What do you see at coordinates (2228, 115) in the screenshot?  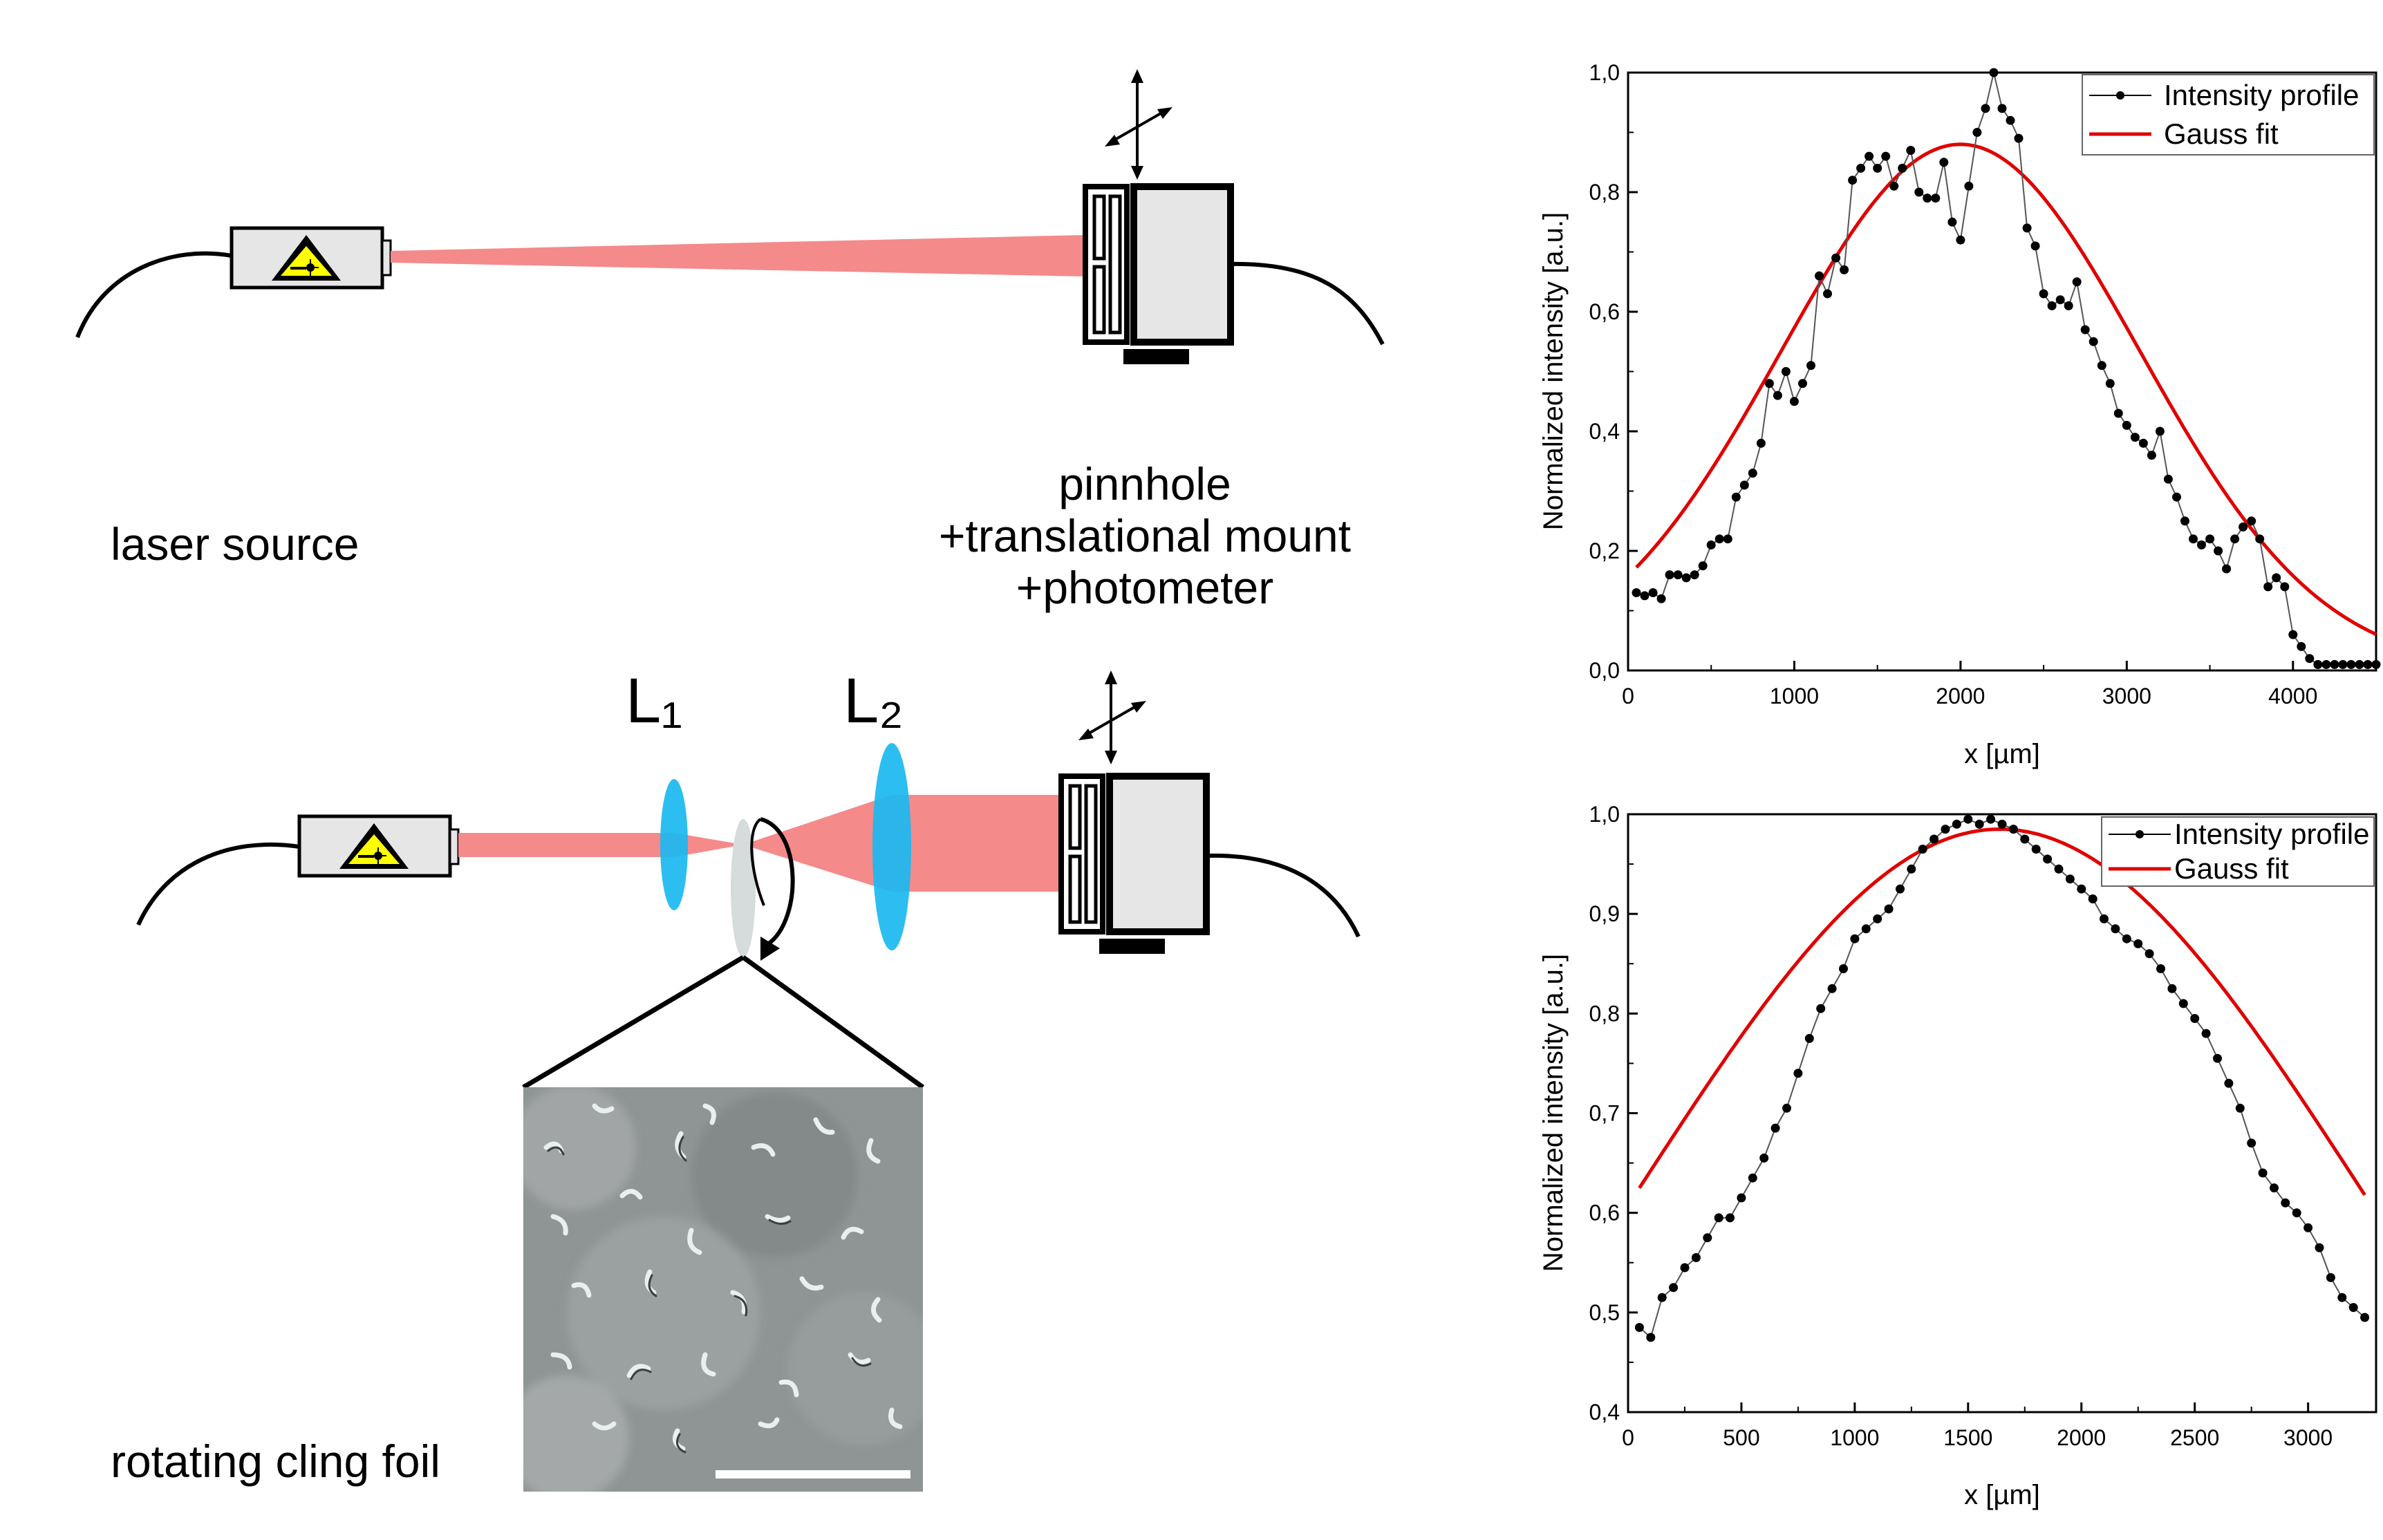 I see `chart1-legend: Intensity profile Gauss fit` at bounding box center [2228, 115].